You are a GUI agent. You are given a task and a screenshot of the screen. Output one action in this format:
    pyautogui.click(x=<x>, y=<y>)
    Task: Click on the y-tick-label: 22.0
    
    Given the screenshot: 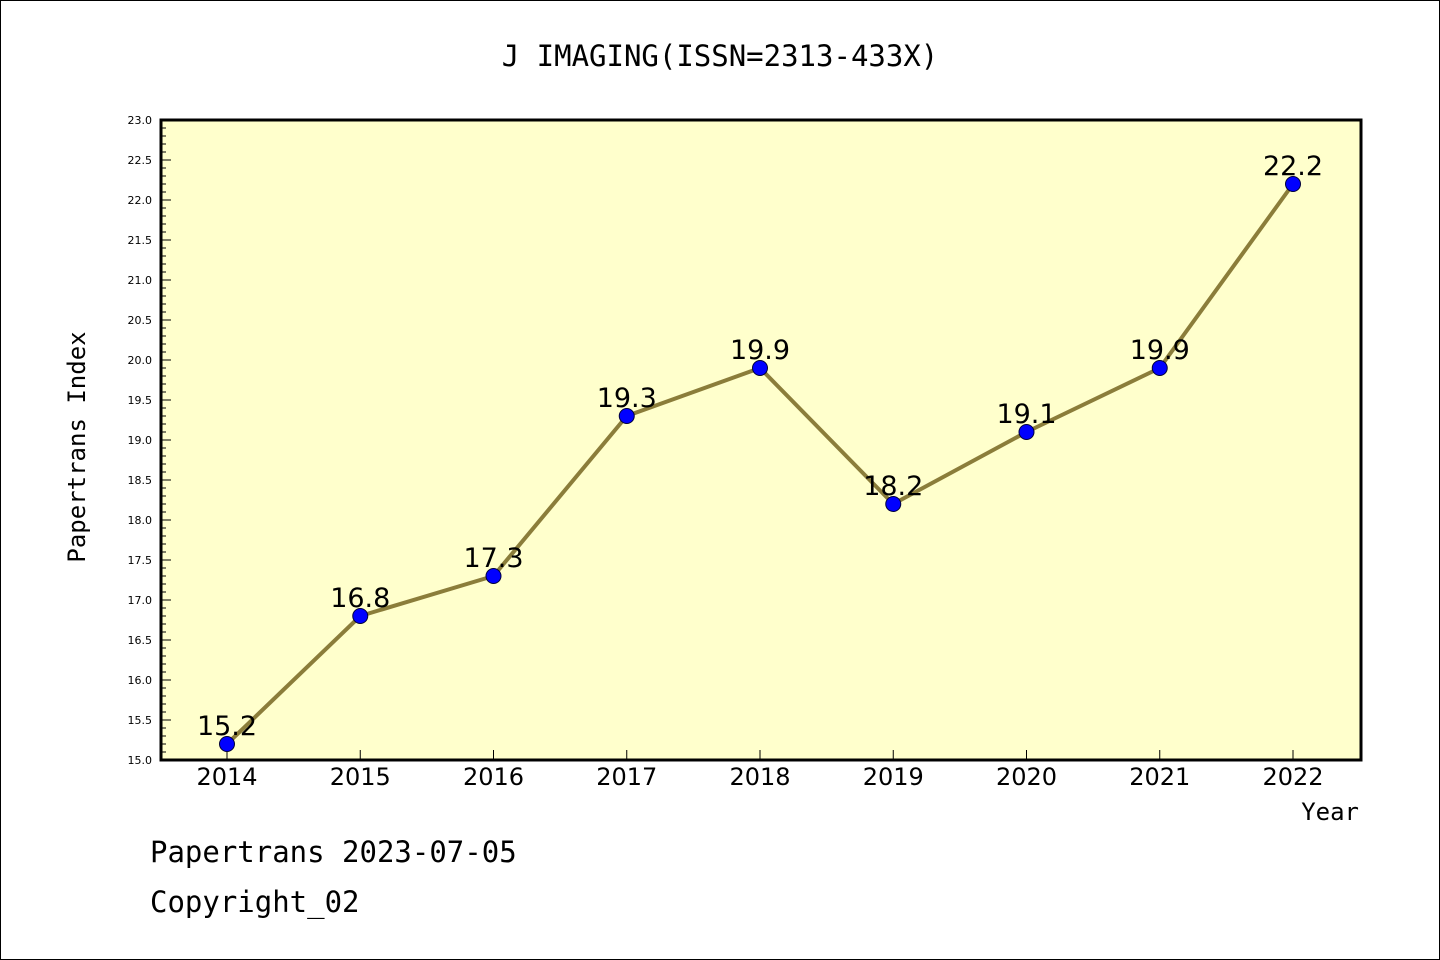 What is the action you would take?
    pyautogui.click(x=140, y=200)
    